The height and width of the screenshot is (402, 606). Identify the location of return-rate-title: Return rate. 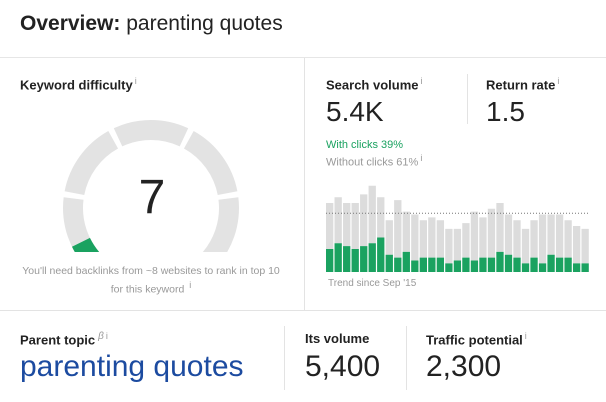
(521, 85).